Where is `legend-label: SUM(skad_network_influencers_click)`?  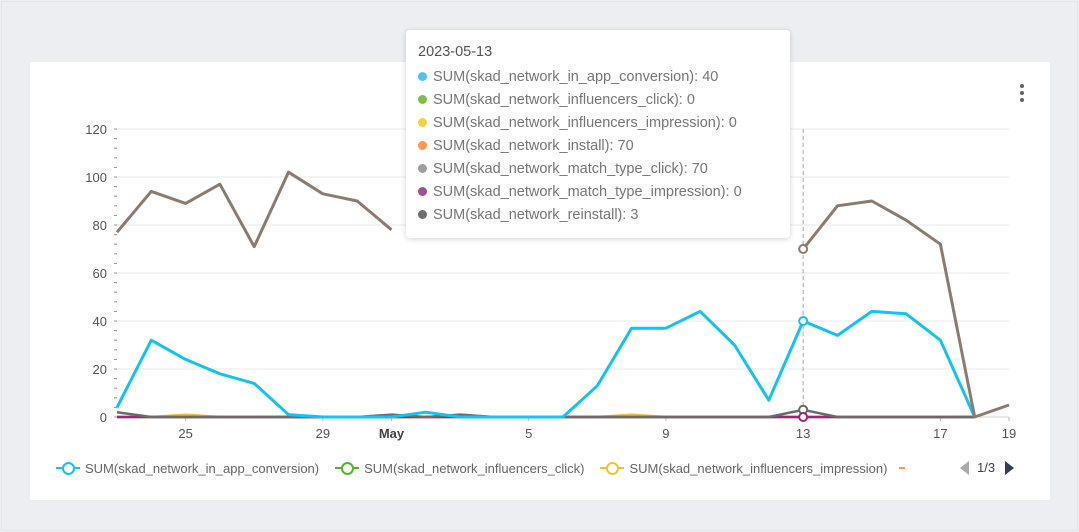
legend-label: SUM(skad_network_influencers_click) is located at coordinates (474, 468).